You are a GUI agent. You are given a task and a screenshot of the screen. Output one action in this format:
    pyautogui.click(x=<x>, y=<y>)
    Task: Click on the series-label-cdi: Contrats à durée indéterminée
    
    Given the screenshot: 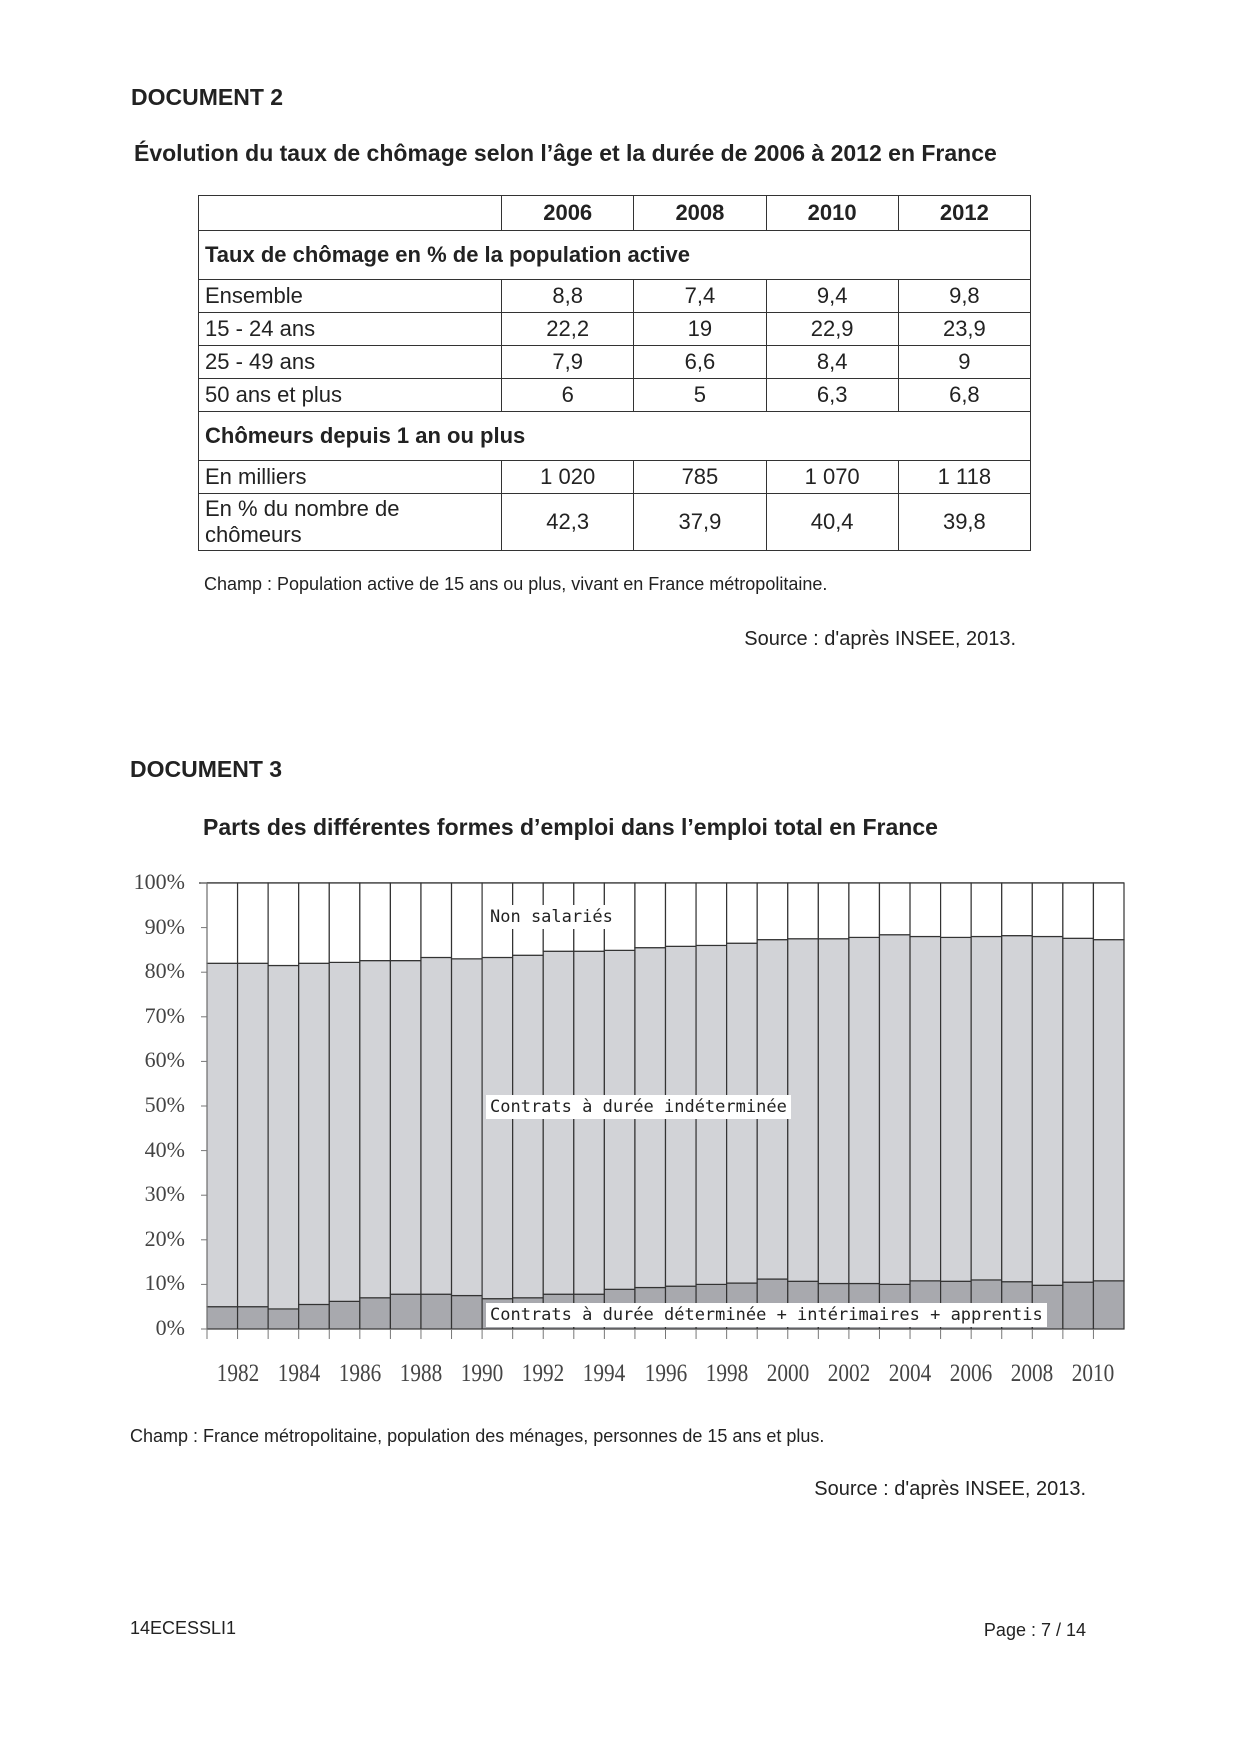 What is the action you would take?
    pyautogui.click(x=638, y=1107)
    